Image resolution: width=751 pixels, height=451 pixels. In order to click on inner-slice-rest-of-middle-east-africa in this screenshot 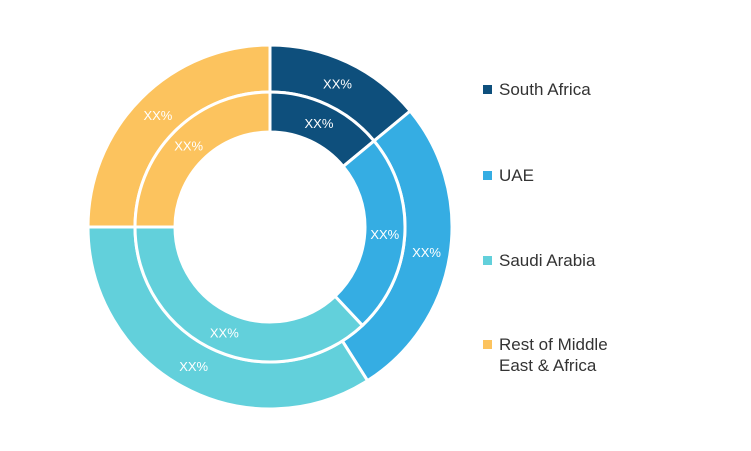, I will do `click(202, 159)`.